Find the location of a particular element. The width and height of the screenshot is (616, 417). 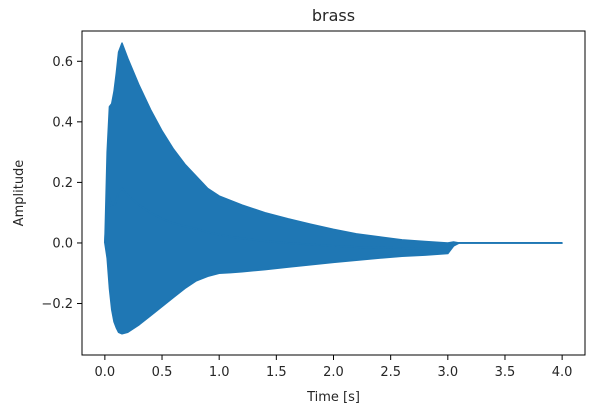

x-tick-label: 2.5 is located at coordinates (390, 372).